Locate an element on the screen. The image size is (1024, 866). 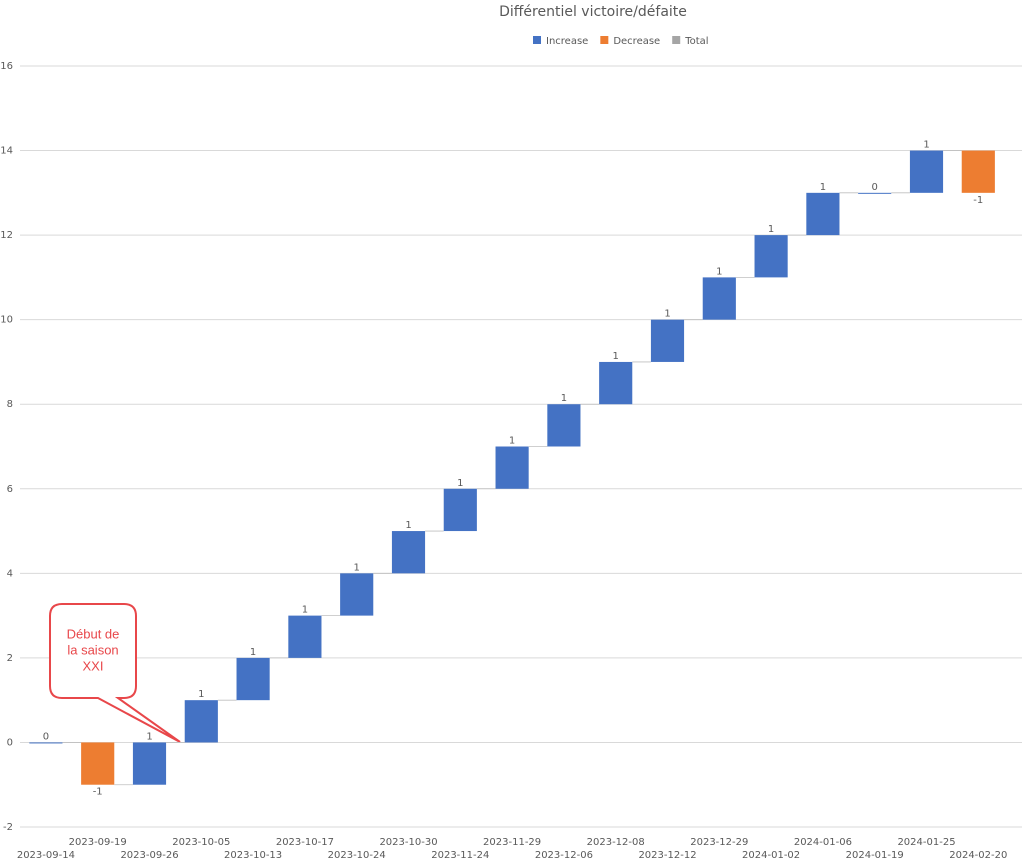
y-tick-label: 8 is located at coordinates (10, 404).